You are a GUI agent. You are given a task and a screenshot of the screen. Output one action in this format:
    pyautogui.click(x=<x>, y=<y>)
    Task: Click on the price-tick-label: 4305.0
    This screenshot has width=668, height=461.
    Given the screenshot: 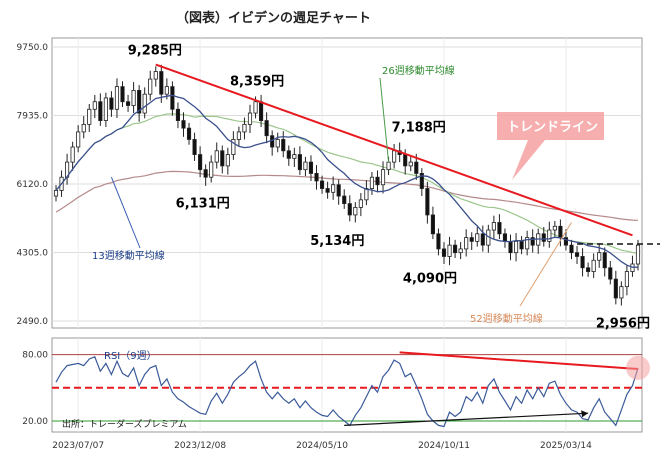 What is the action you would take?
    pyautogui.click(x=33, y=254)
    